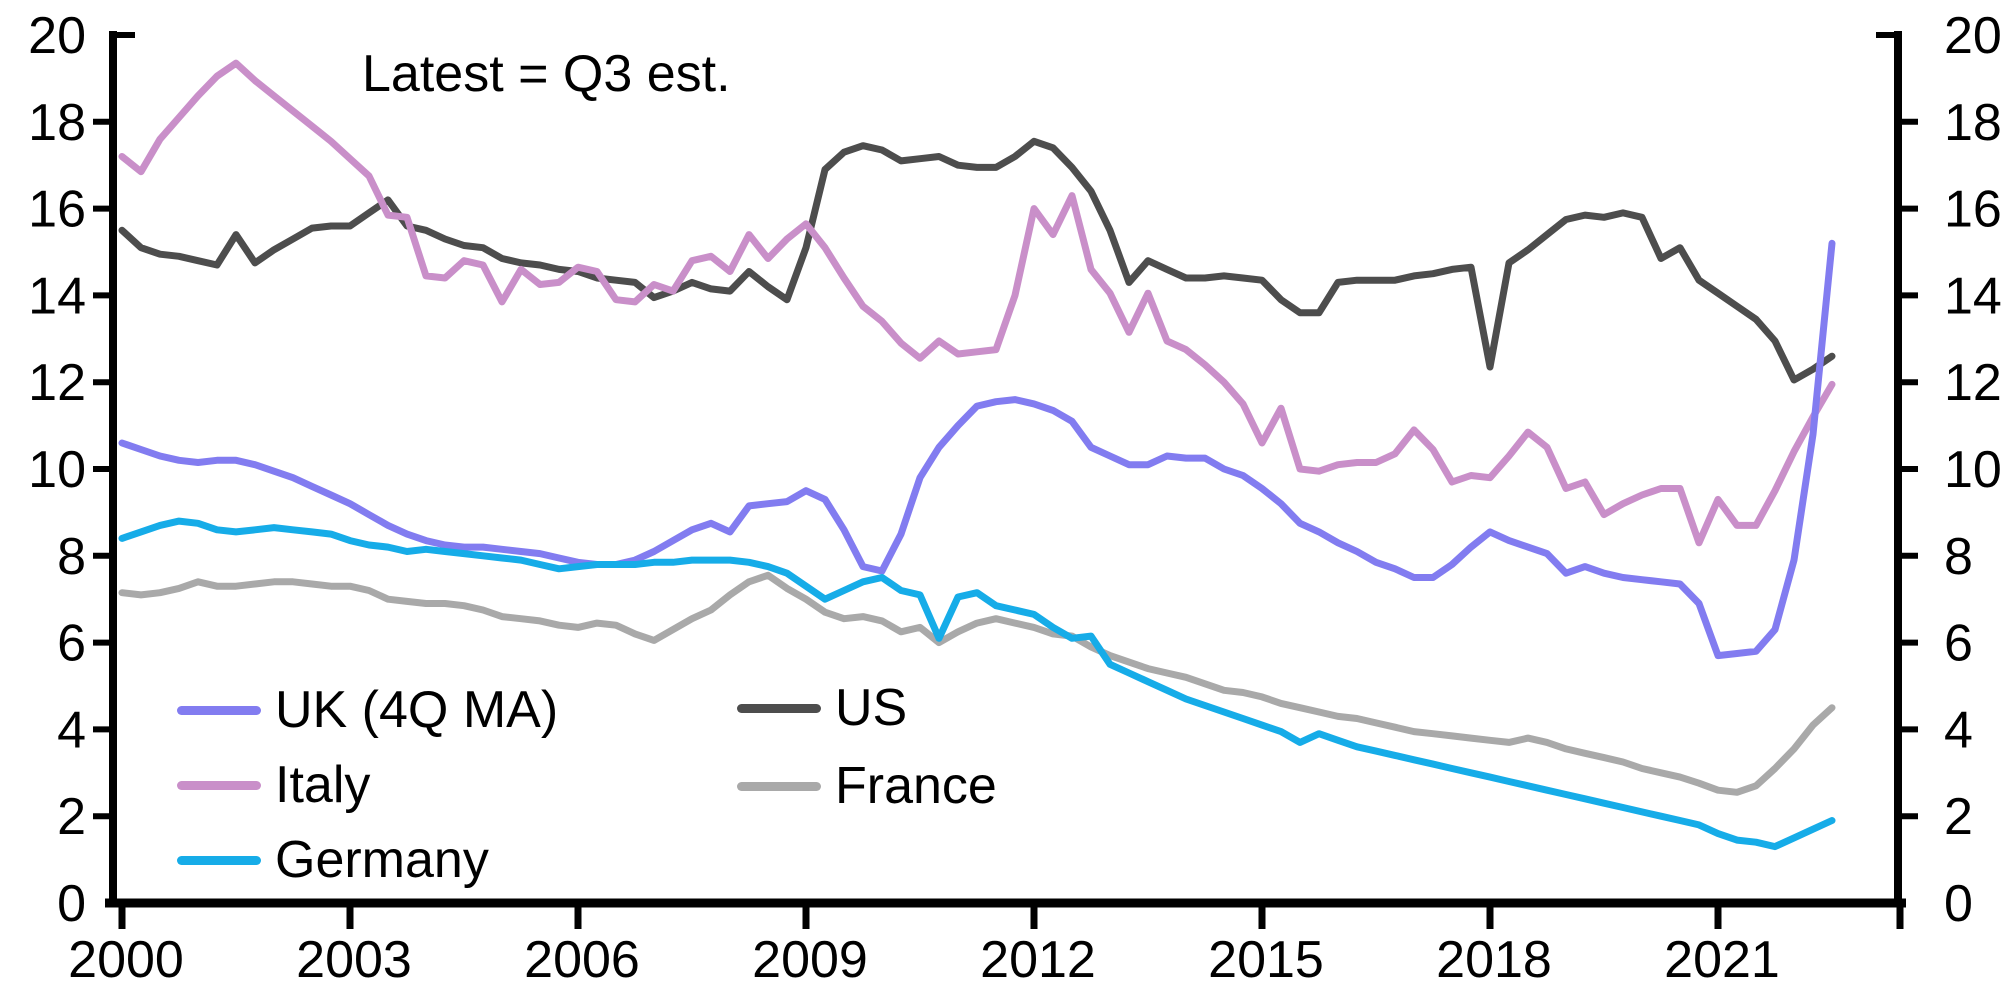 The height and width of the screenshot is (999, 2014). Describe the element at coordinates (323, 785) in the screenshot. I see `legend-label-italy: Italy` at that location.